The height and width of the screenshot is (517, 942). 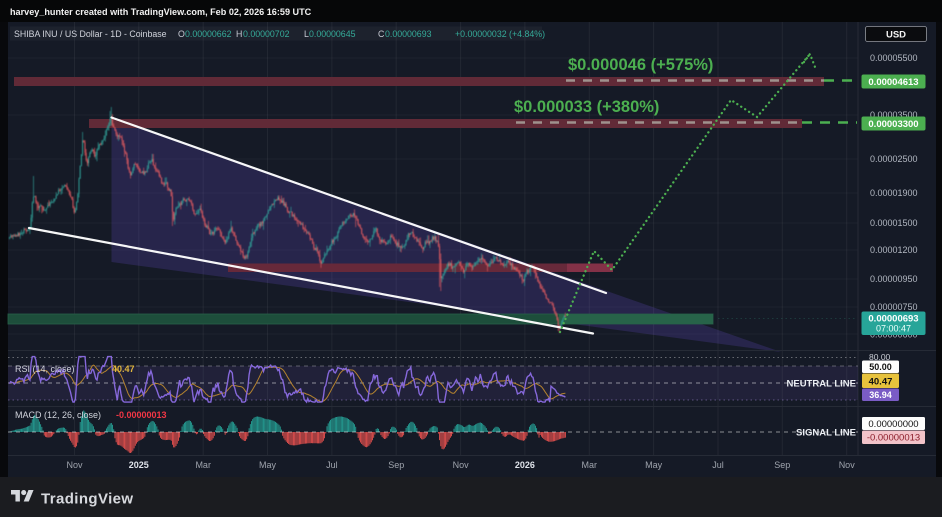 What do you see at coordinates (894, 250) in the screenshot?
I see `svg-text: 0.00001200` at bounding box center [894, 250].